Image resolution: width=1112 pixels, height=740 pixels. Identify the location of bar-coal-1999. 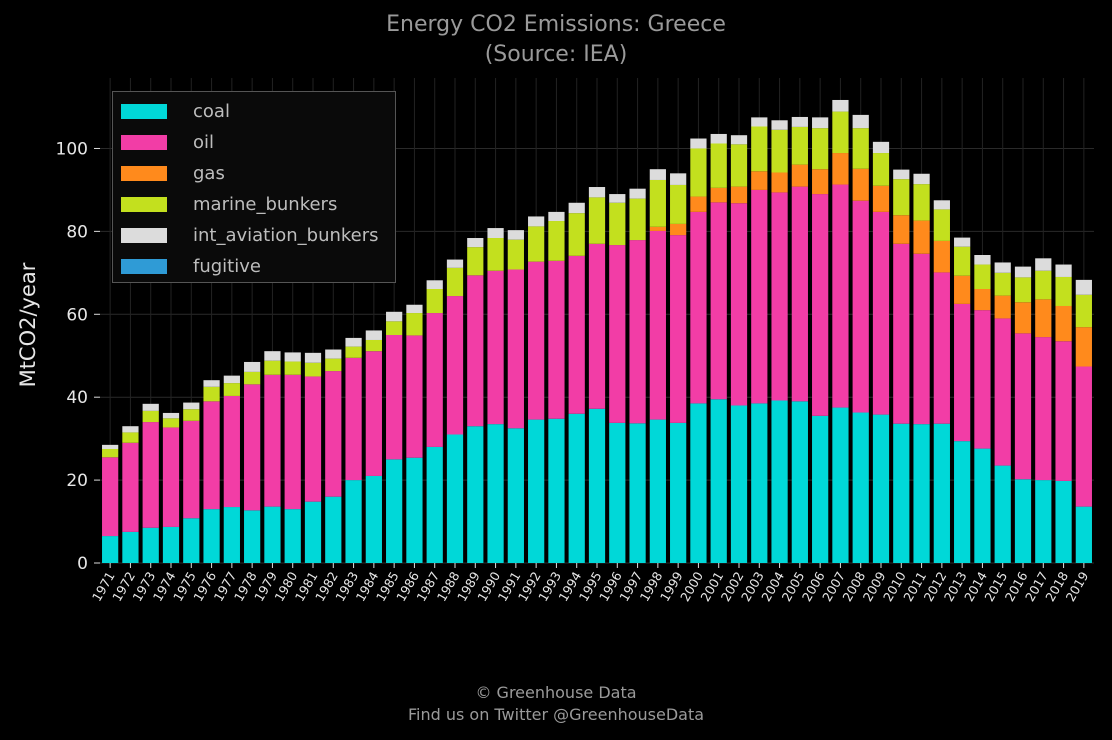
(678, 492).